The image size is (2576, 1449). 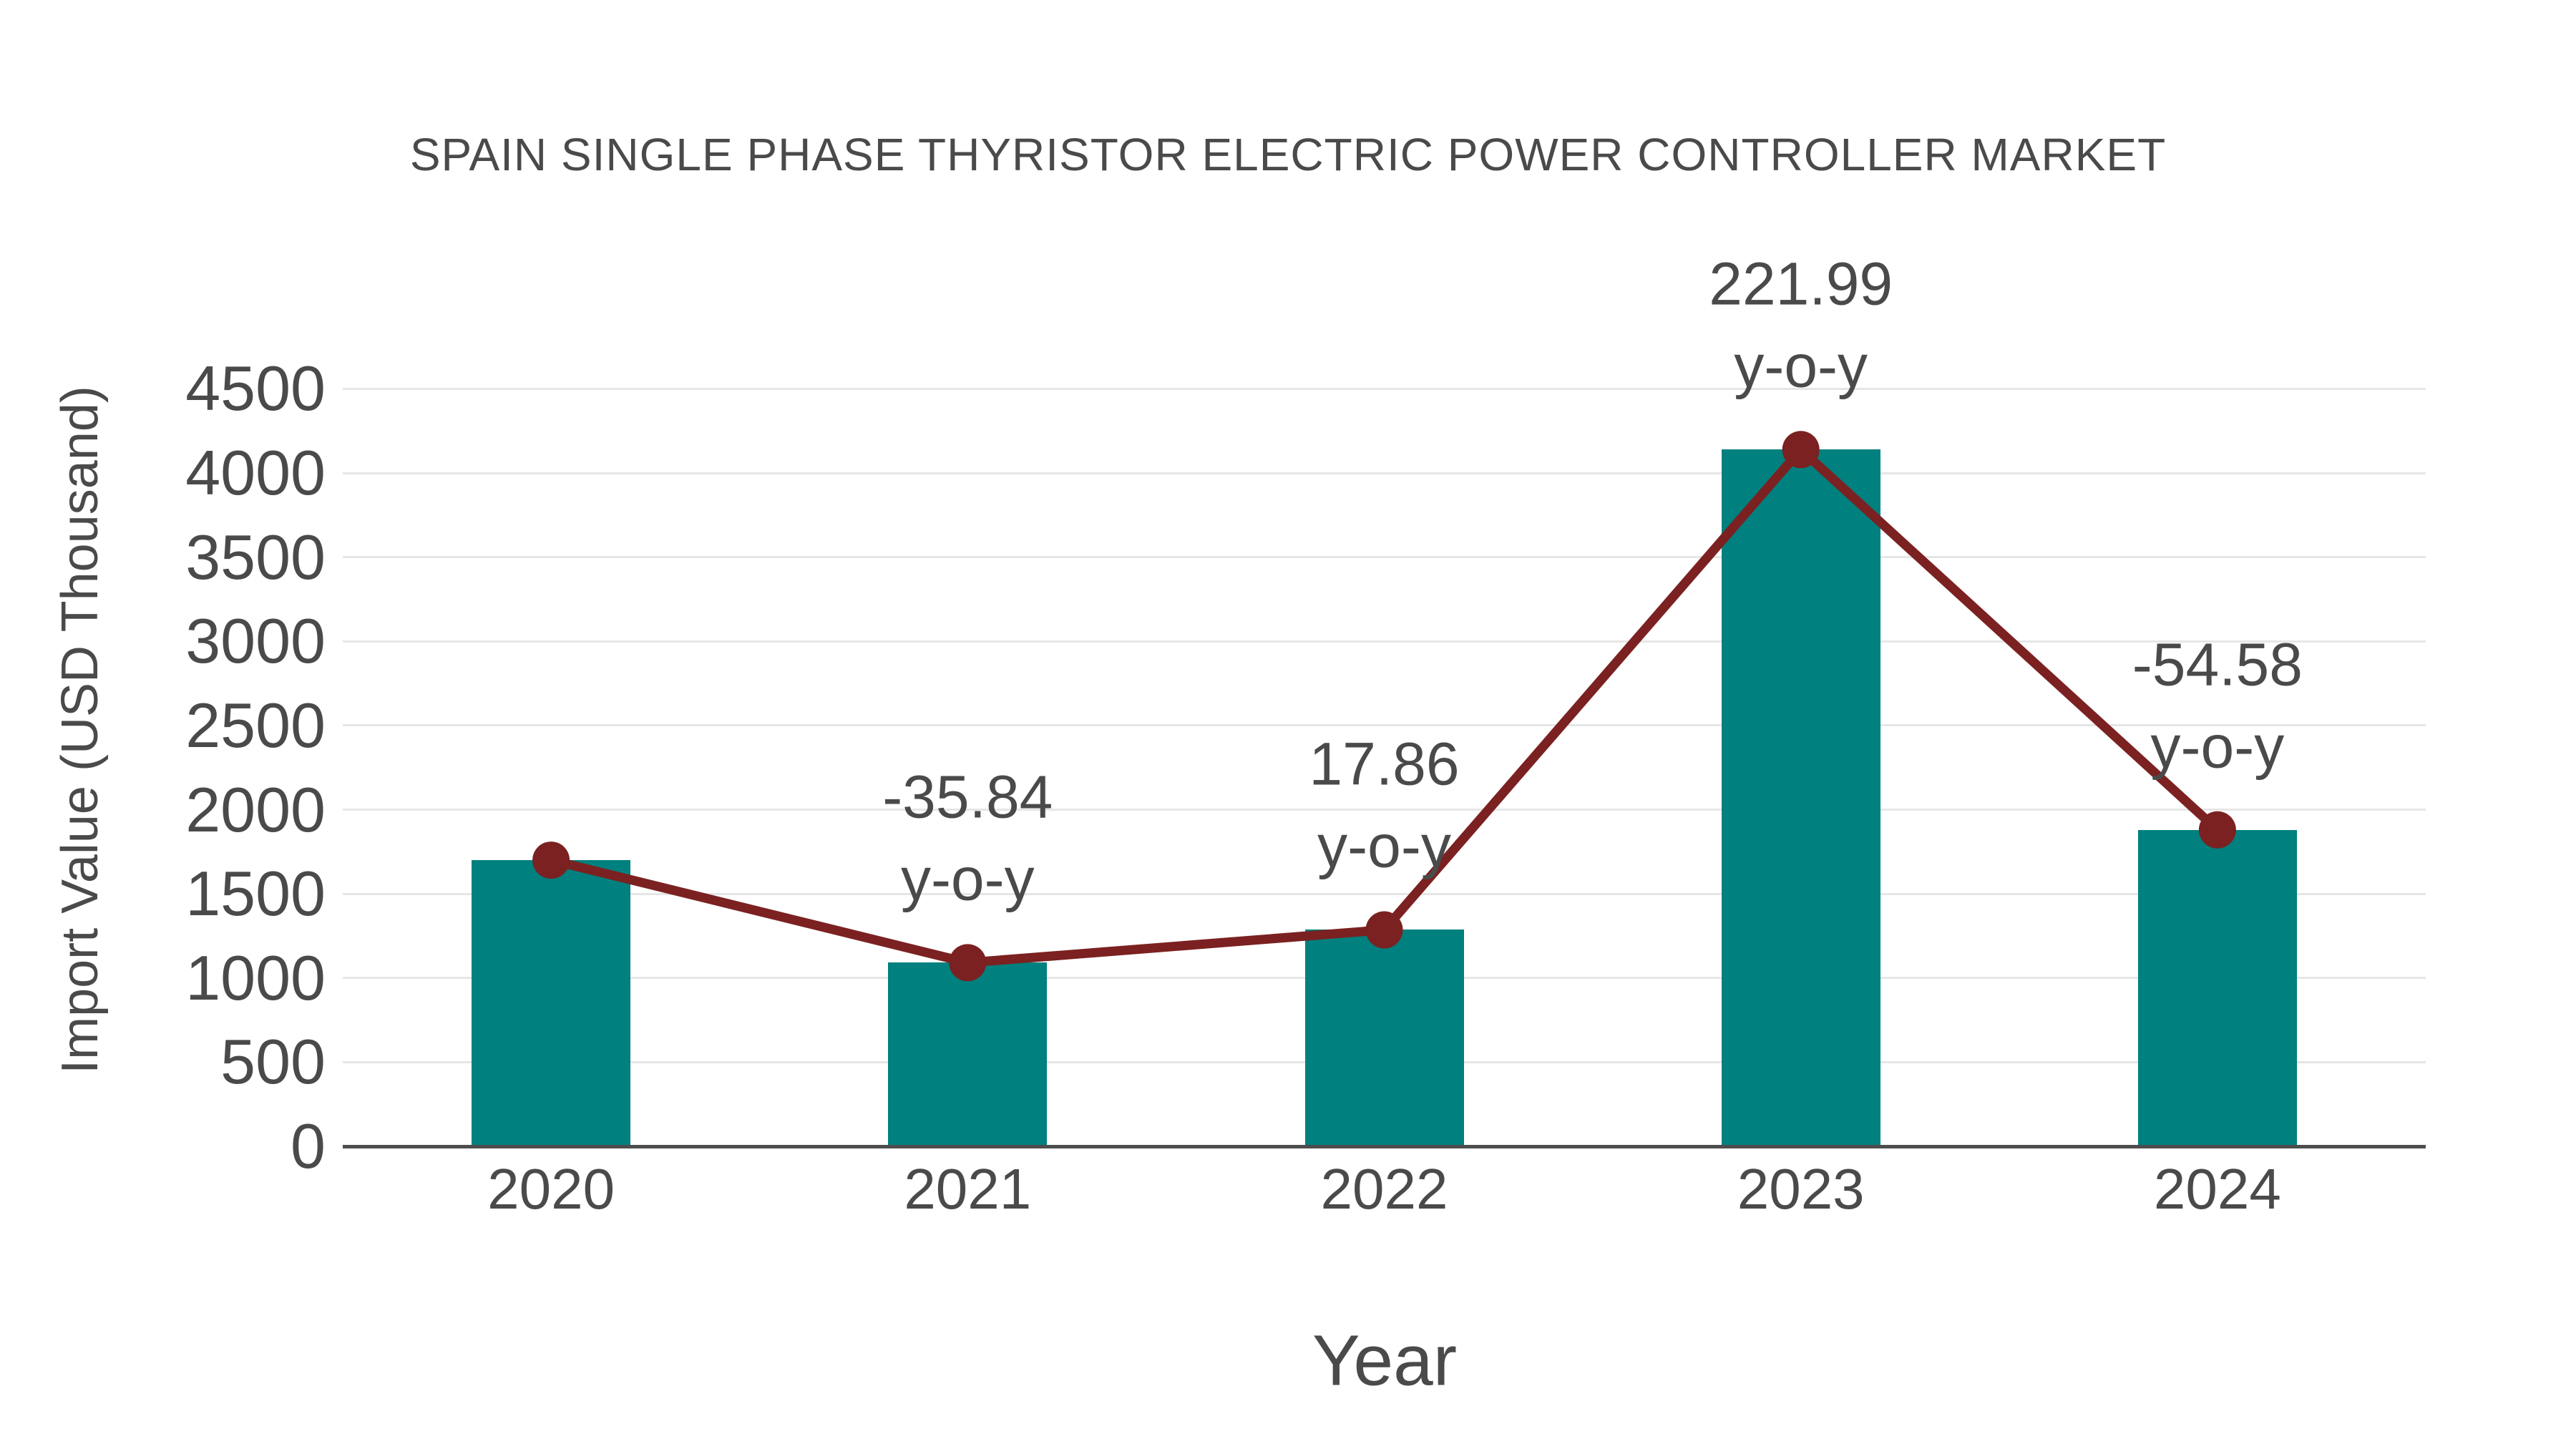 What do you see at coordinates (1384, 1146) in the screenshot?
I see `x-axis-line` at bounding box center [1384, 1146].